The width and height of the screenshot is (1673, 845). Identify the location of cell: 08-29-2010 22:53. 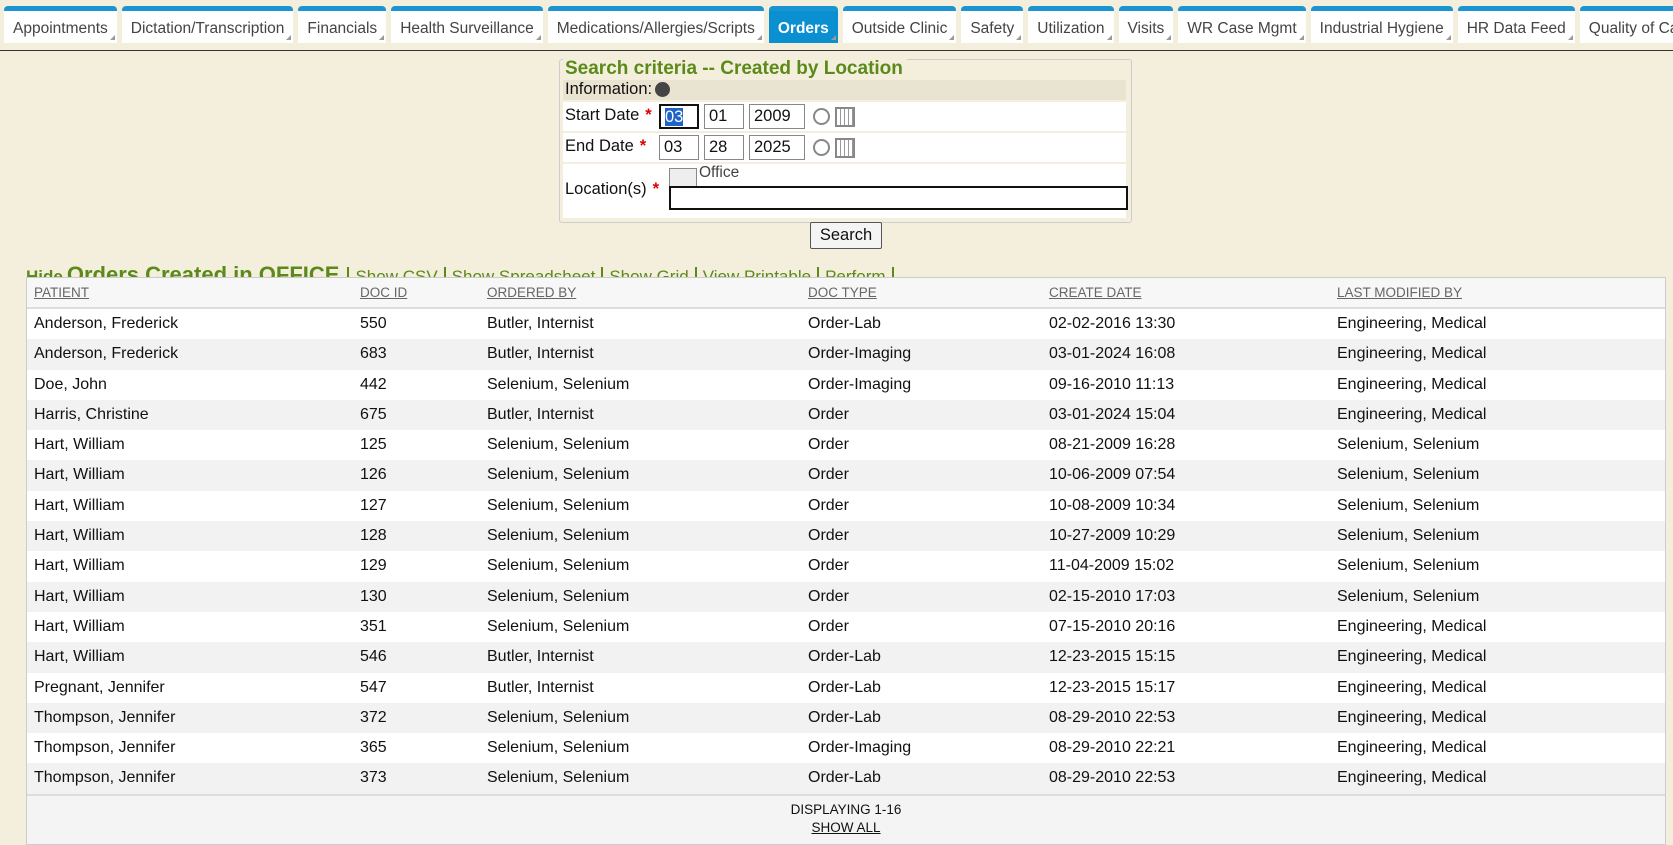
(1112, 717).